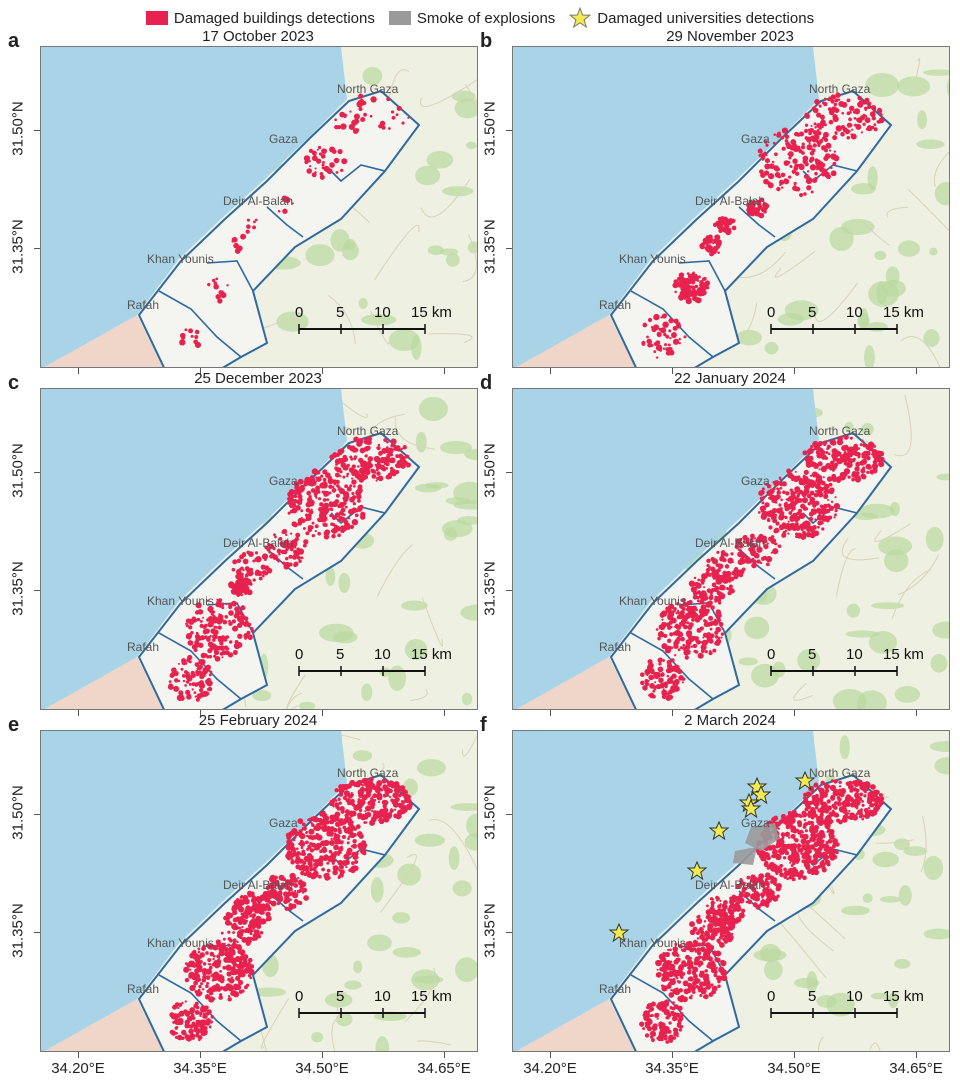 The image size is (960, 1084). What do you see at coordinates (730, 720) in the screenshot?
I see `panel-date: 2 March 2024` at bounding box center [730, 720].